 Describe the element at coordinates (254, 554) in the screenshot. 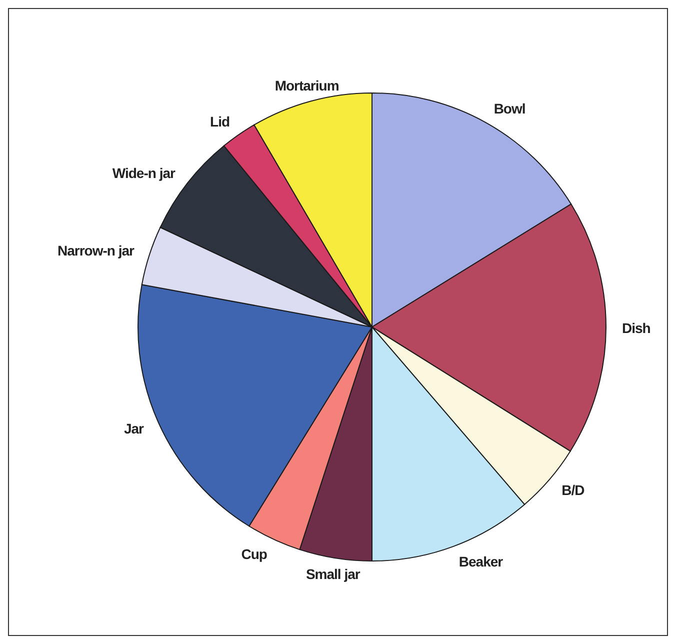

I see `slice-label: Cup` at that location.